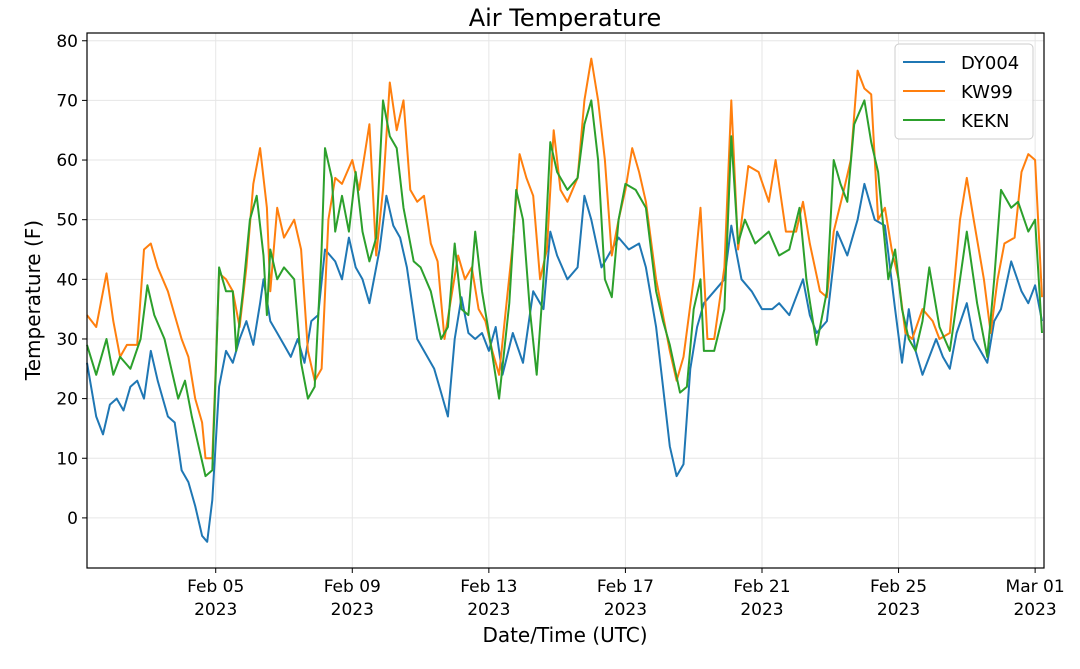 This screenshot has height=669, width=1080. What do you see at coordinates (1035, 587) in the screenshot?
I see `x-tick-label: Mar 01` at bounding box center [1035, 587].